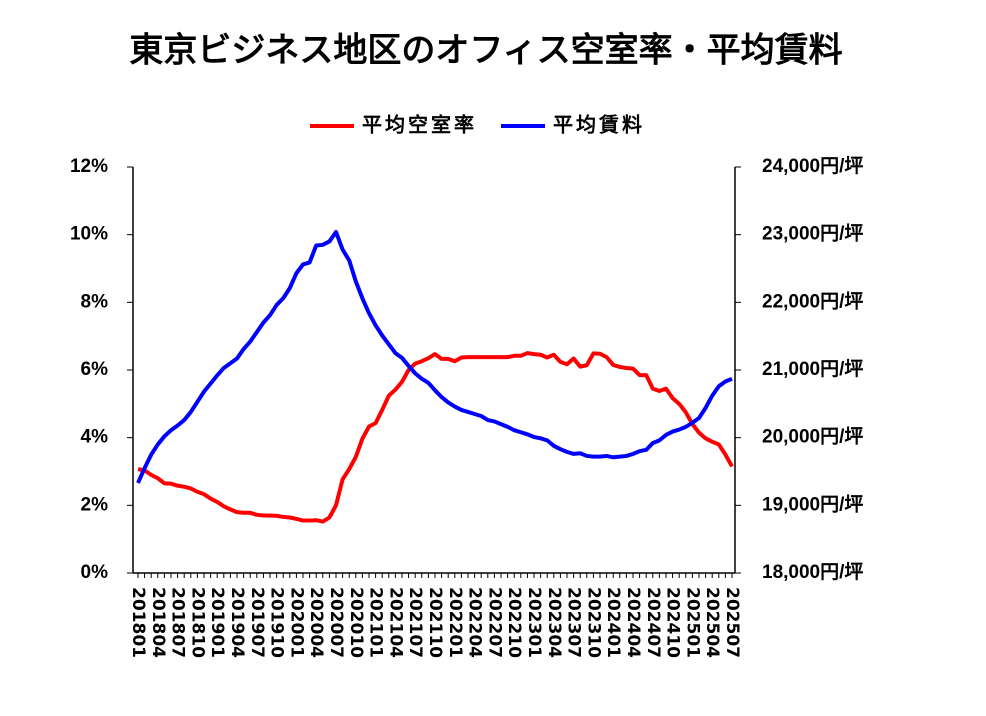  I want to click on x-tick-label: 202507, so click(732, 622).